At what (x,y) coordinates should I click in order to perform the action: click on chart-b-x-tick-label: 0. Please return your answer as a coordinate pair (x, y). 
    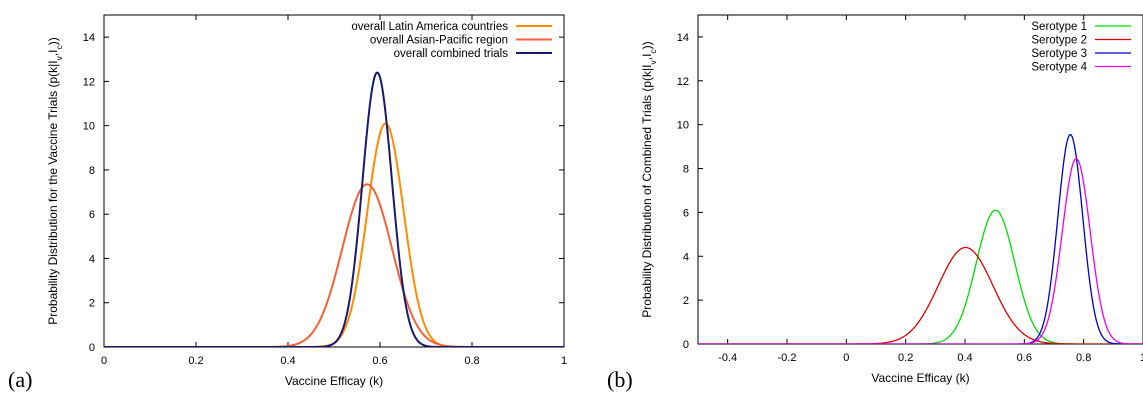
    Looking at the image, I should click on (846, 358).